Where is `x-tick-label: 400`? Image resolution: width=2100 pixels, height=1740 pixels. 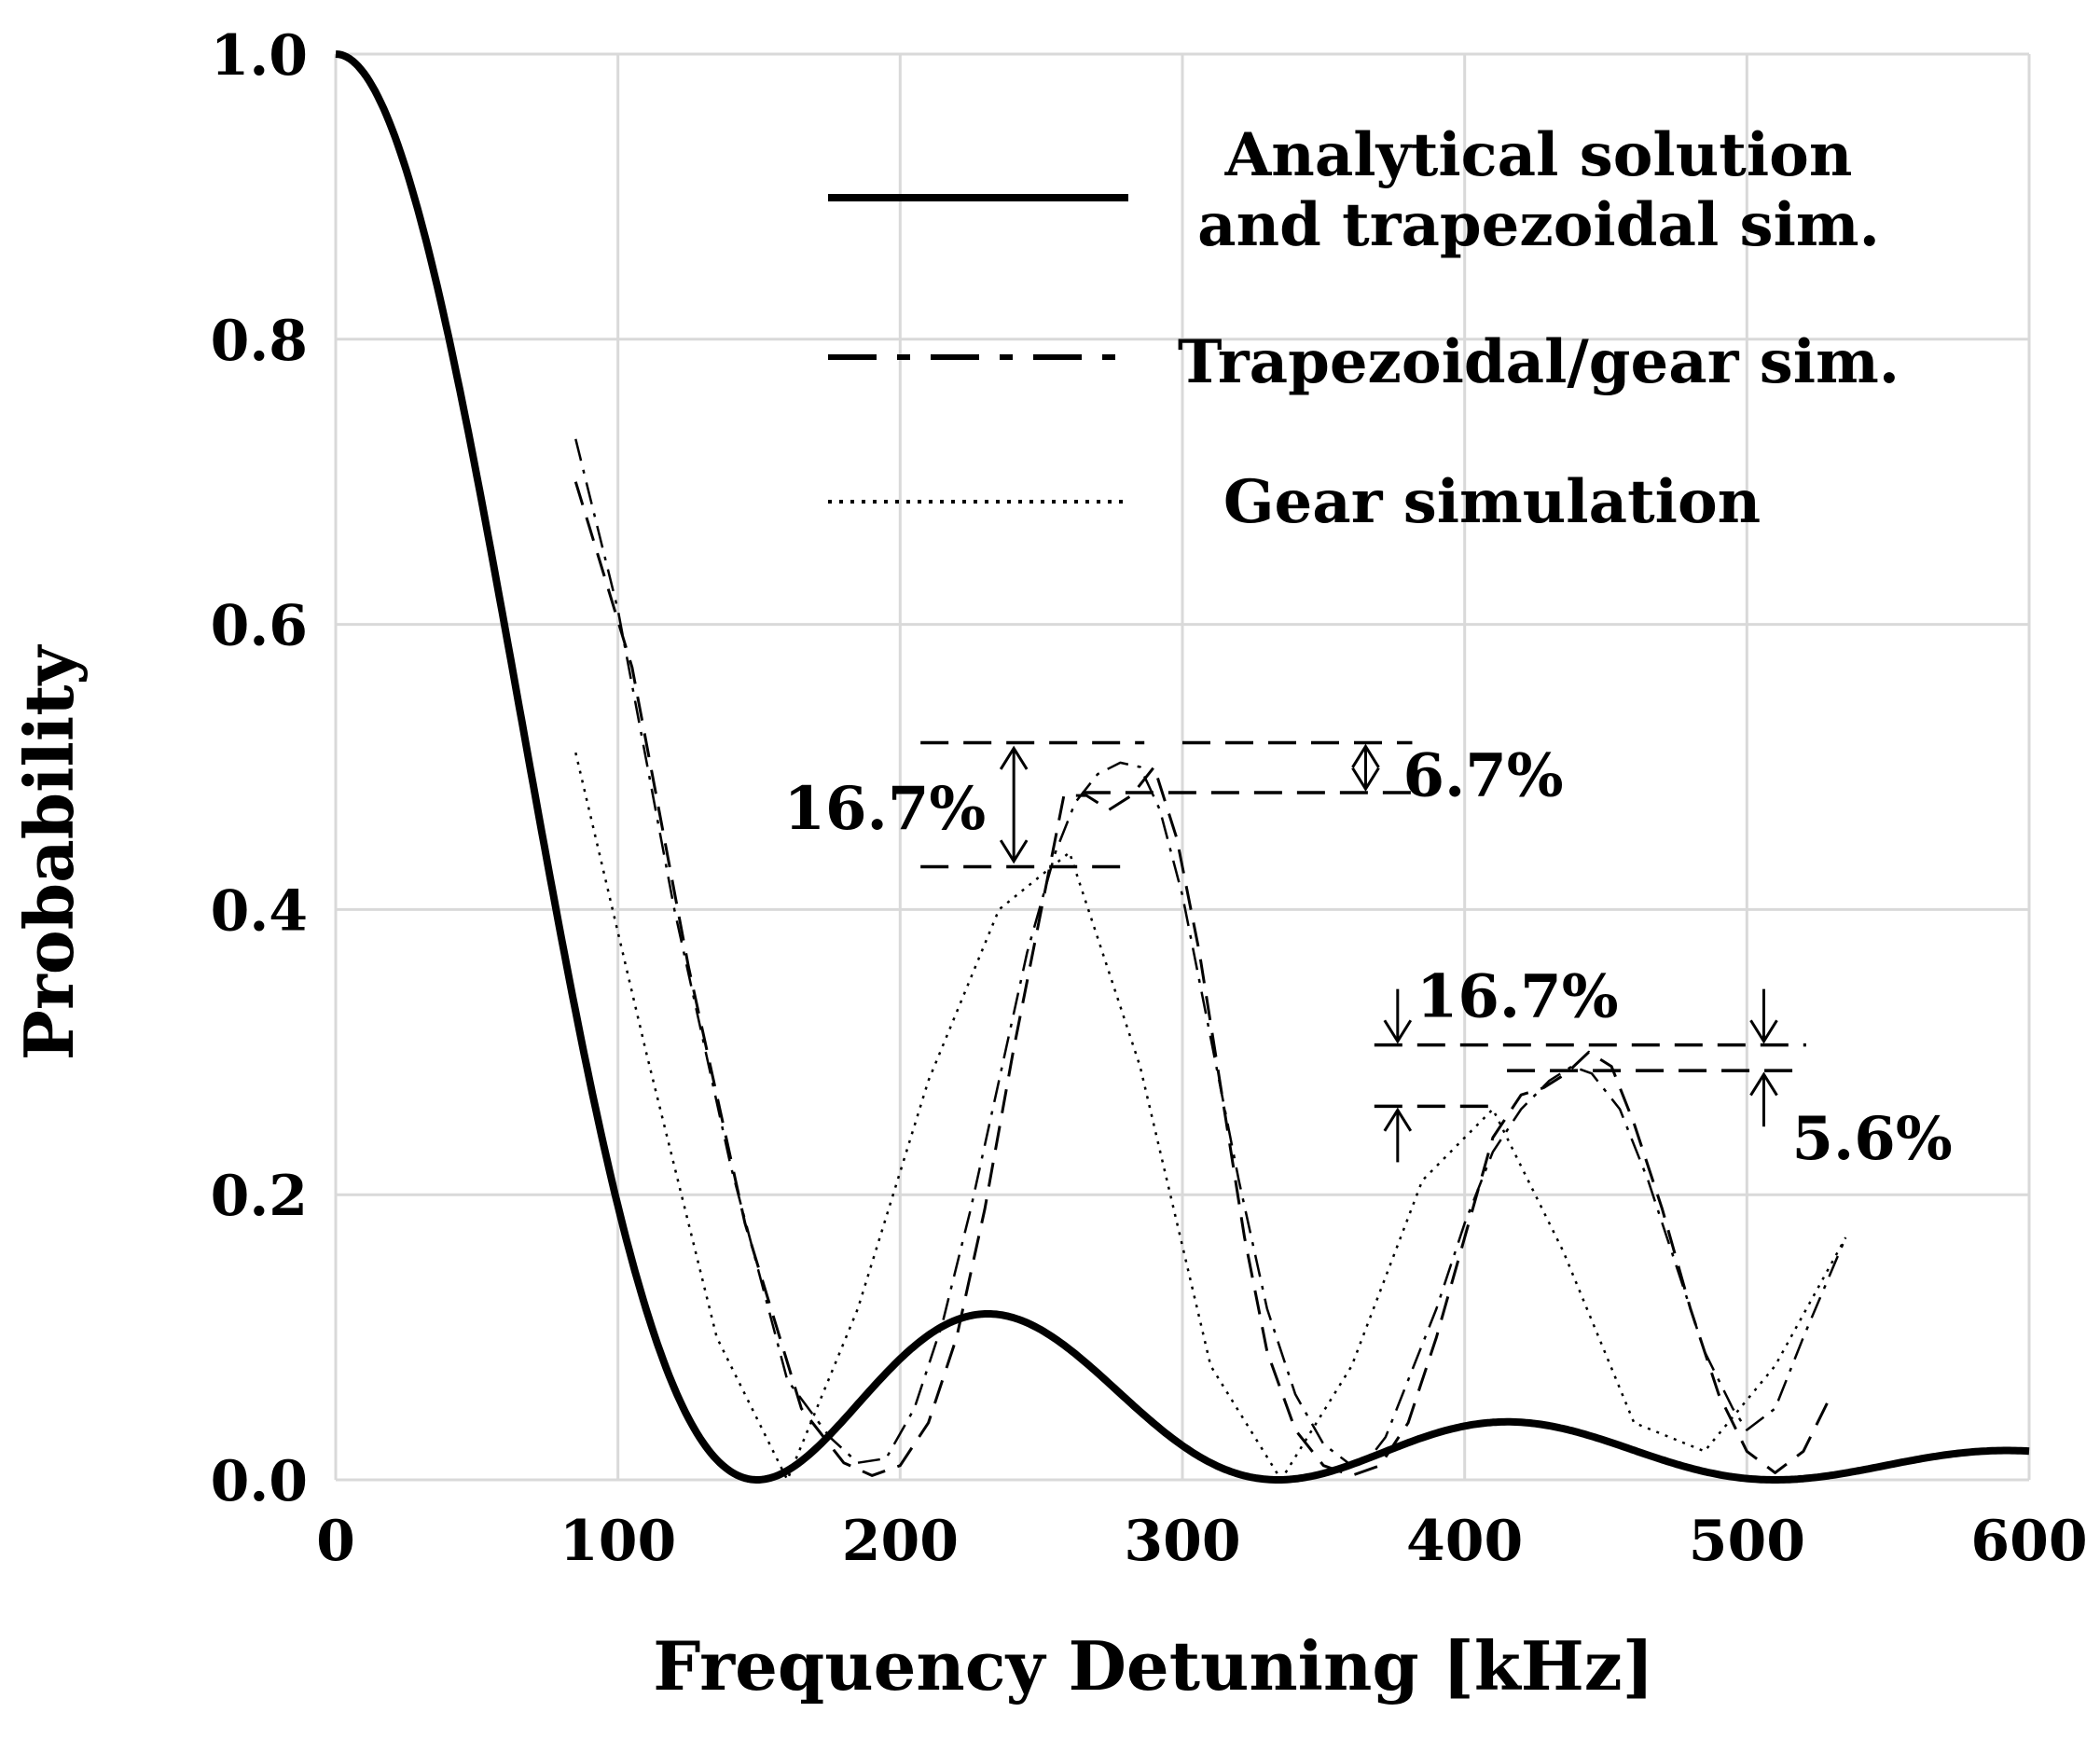
x-tick-label: 400 is located at coordinates (1464, 1541).